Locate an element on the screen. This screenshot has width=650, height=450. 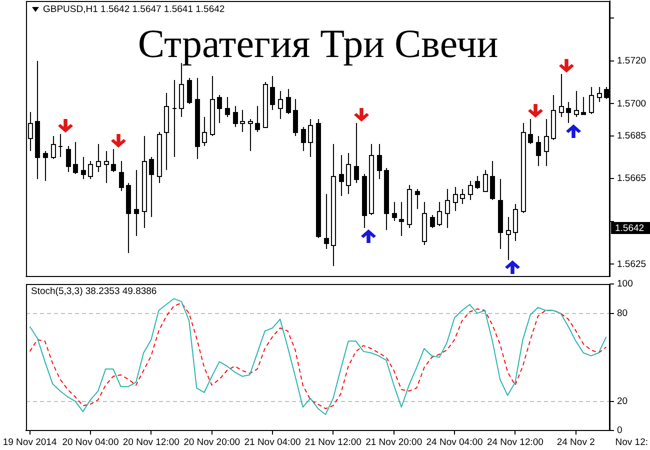
x-tick-label: 20 Nov 04:00 is located at coordinates (90, 442).